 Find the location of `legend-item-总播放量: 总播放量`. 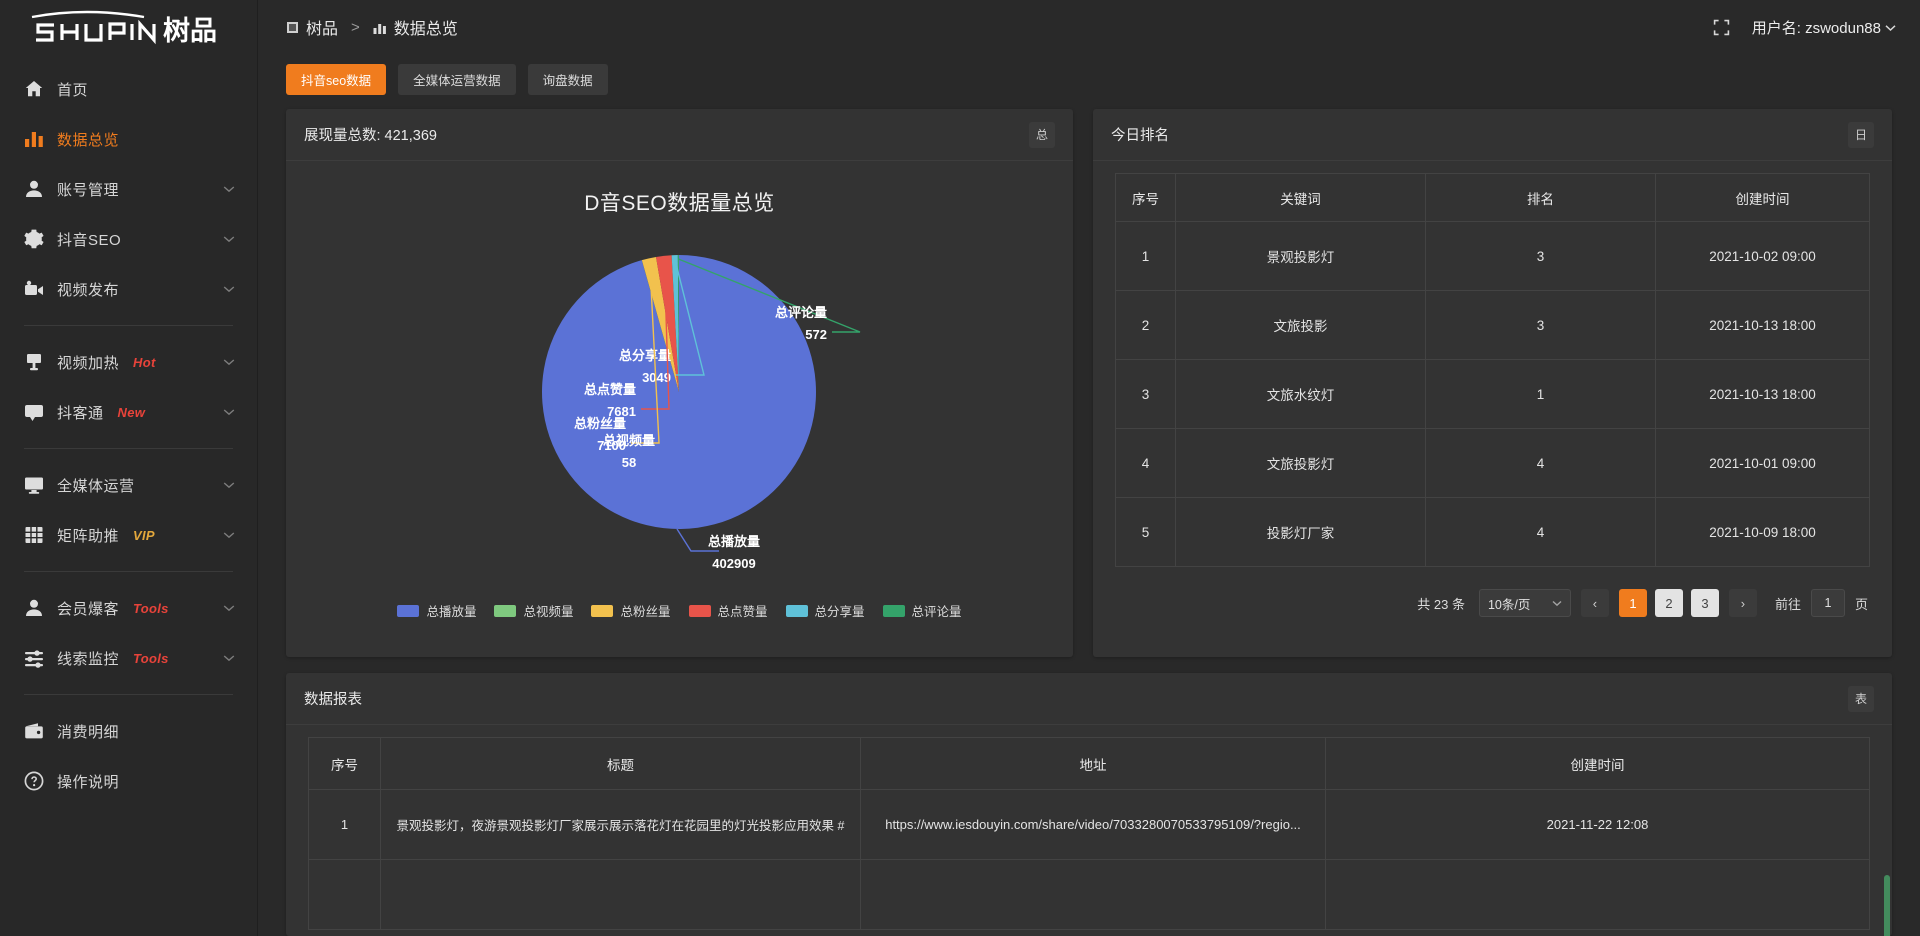

legend-item-总播放量: 总播放量 is located at coordinates (436, 610).